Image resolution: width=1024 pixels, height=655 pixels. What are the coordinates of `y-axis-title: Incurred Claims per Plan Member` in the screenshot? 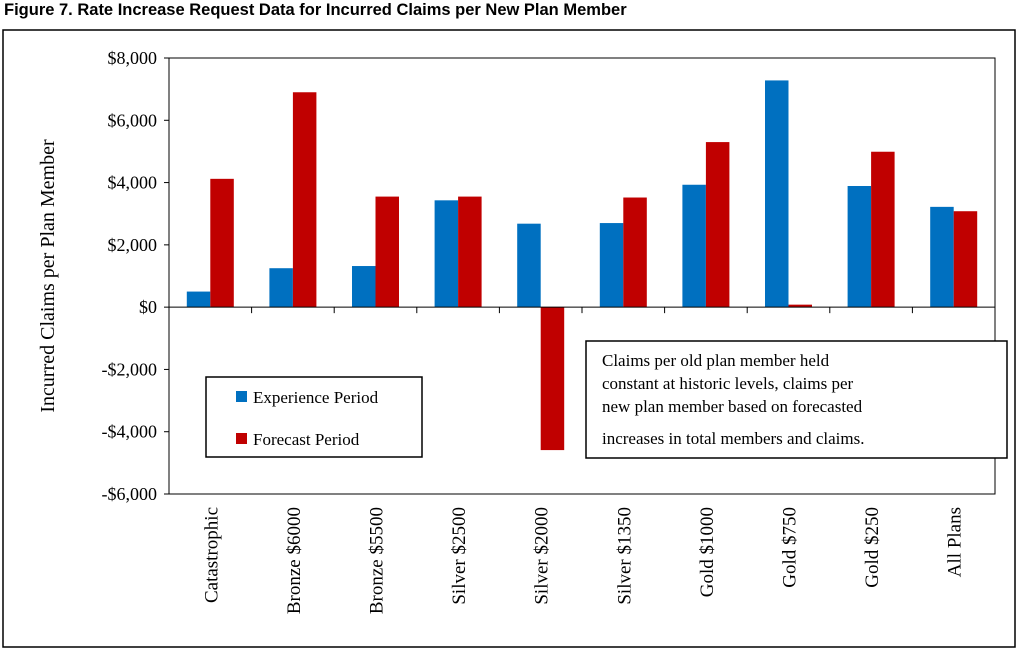 It's located at (48, 276).